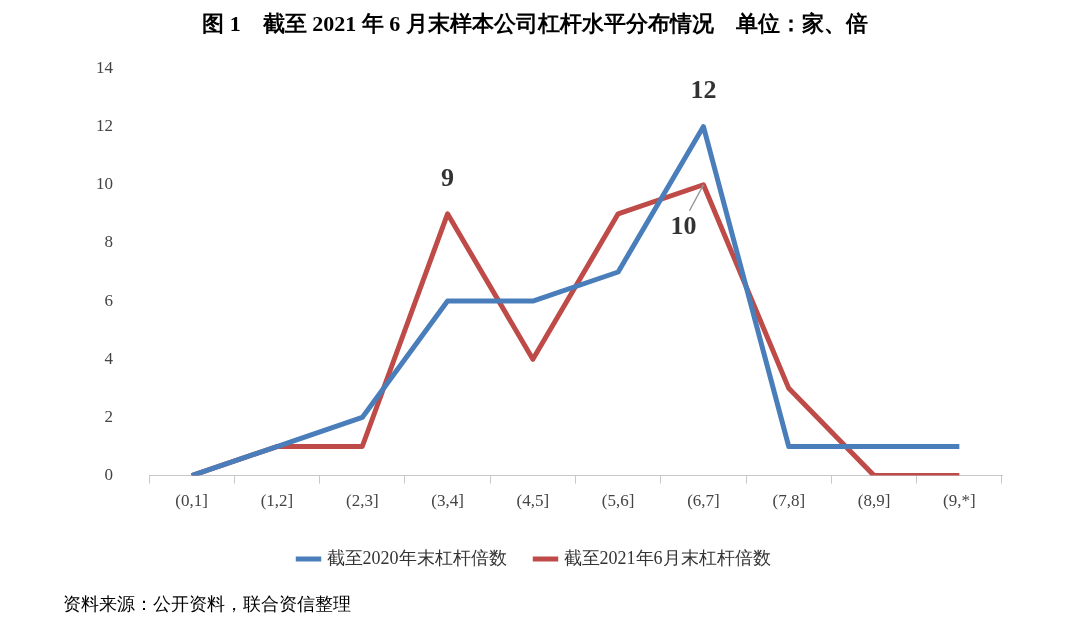  Describe the element at coordinates (416, 557) in the screenshot. I see `legend-label: 截至2020年末杠杆倍数` at that location.